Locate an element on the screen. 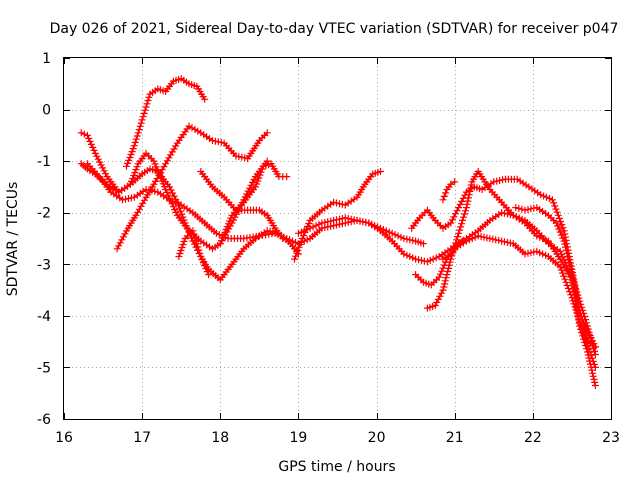 This screenshot has height=480, width=640. x-tick-label: 23 is located at coordinates (611, 438).